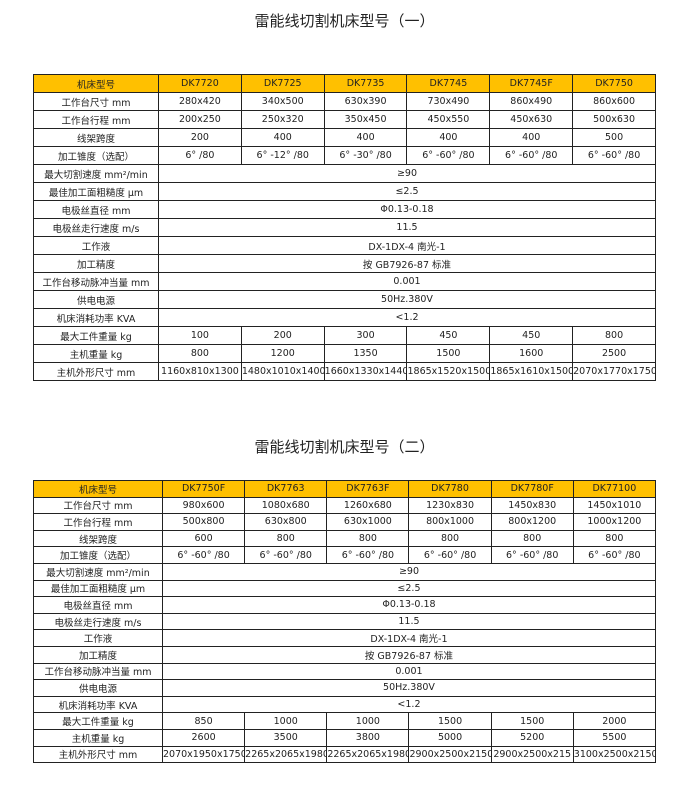 This screenshot has height=803, width=689. Describe the element at coordinates (365, 335) in the screenshot. I see `cell-value: 300` at that location.